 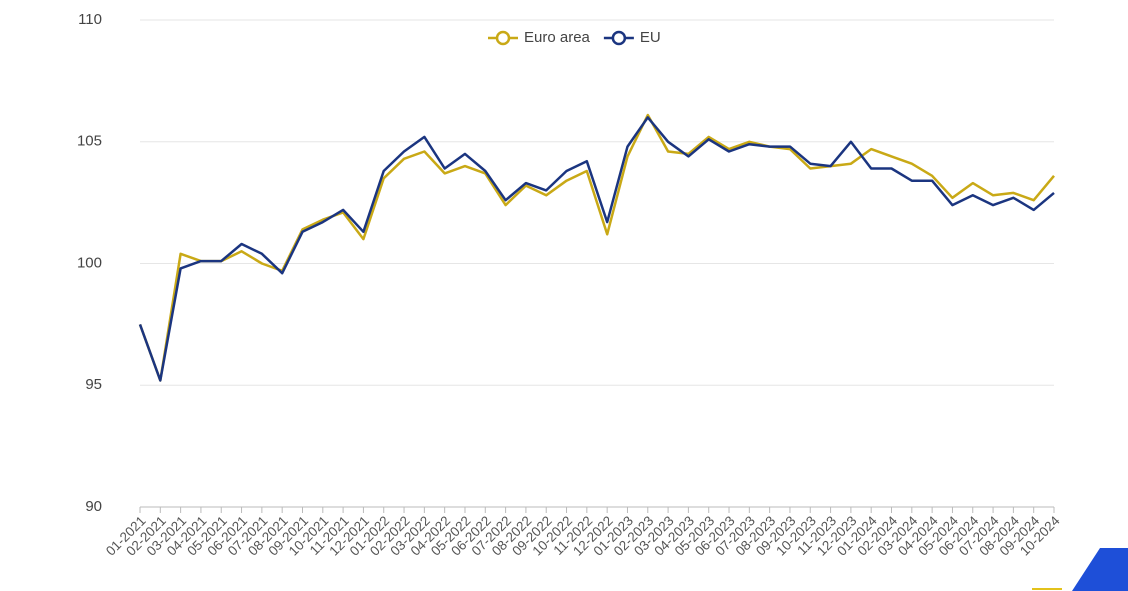 What do you see at coordinates (89, 141) in the screenshot?
I see `y-tick-label: 105` at bounding box center [89, 141].